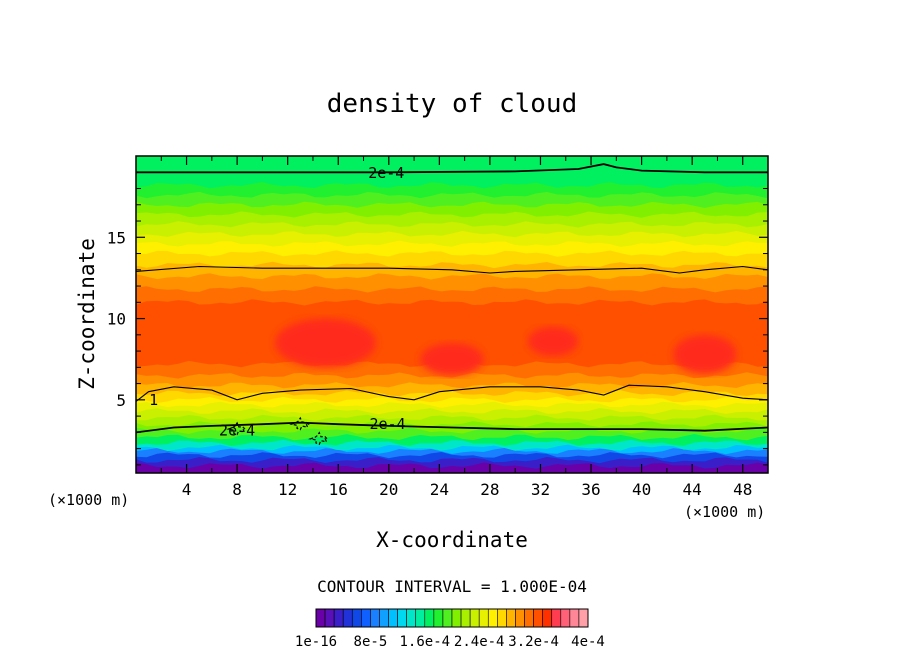 This screenshot has width=904, height=654. I want to click on colorbar-label: 4e-4, so click(588, 642).